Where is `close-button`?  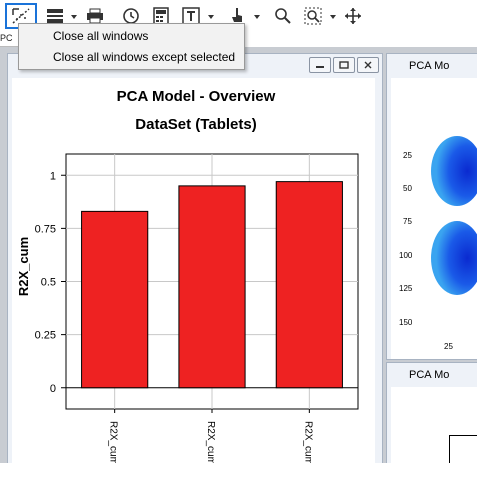 close-button is located at coordinates (368, 65).